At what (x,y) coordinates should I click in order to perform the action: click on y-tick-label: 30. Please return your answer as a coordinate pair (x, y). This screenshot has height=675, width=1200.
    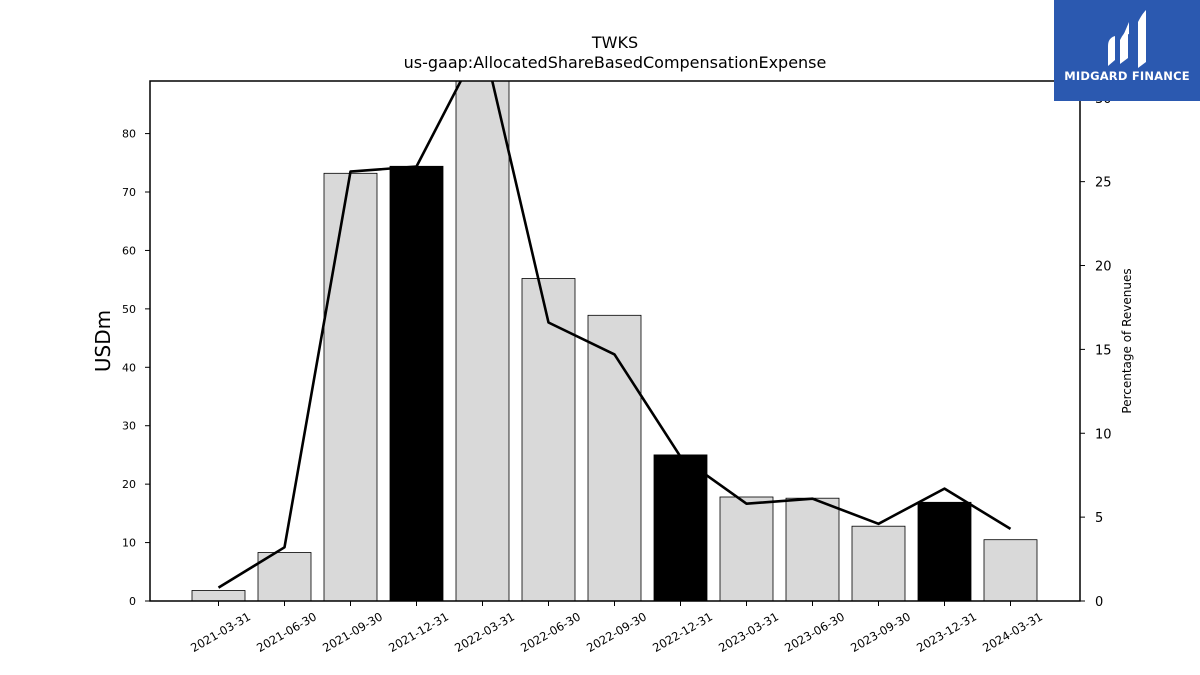
    Looking at the image, I should click on (129, 426).